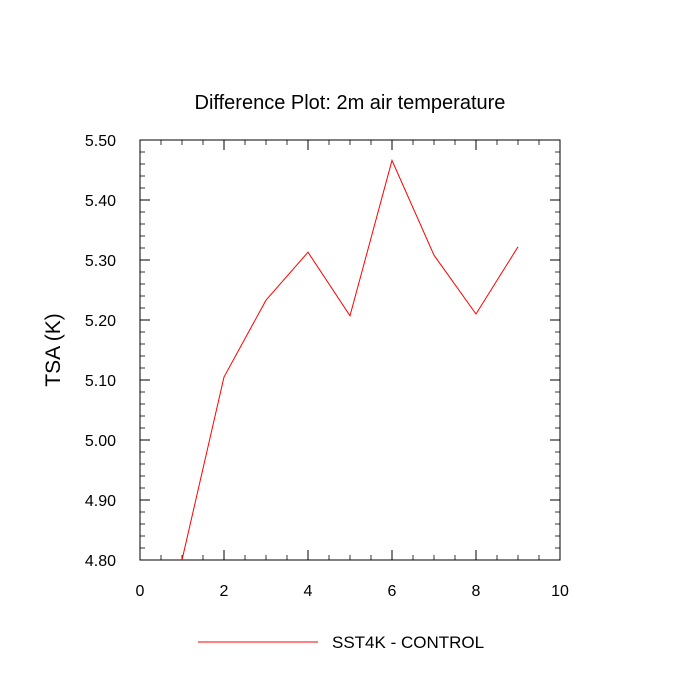 This screenshot has width=700, height=700. Describe the element at coordinates (392, 591) in the screenshot. I see `x-tick-label: 6` at that location.